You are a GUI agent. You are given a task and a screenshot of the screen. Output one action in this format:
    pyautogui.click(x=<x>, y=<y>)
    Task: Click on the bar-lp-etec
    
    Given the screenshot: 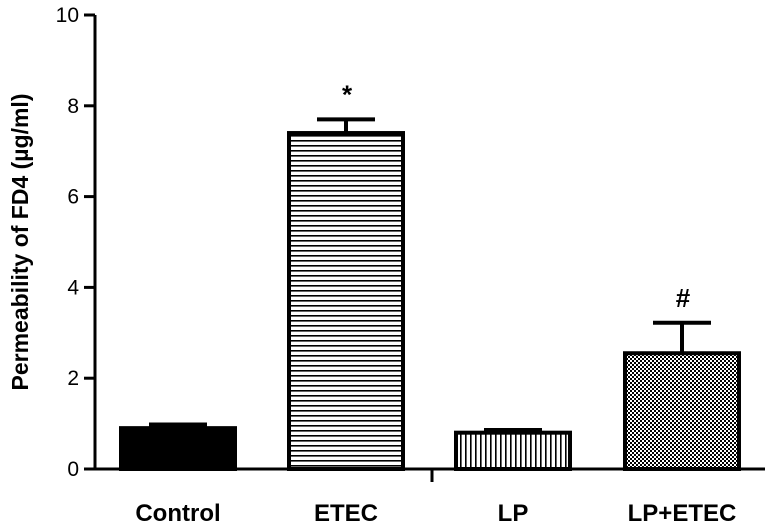 What is the action you would take?
    pyautogui.click(x=682, y=411)
    